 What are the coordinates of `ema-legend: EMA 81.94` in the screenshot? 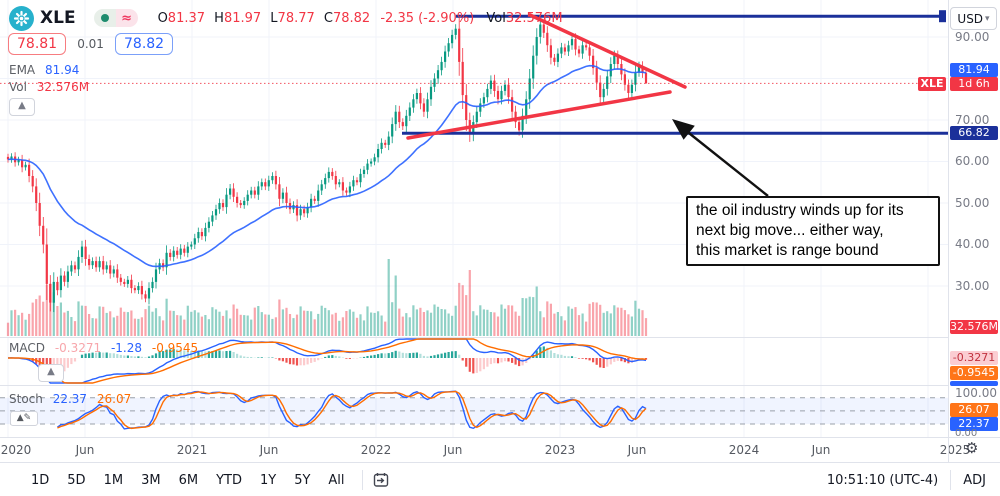 It's located at (44, 70).